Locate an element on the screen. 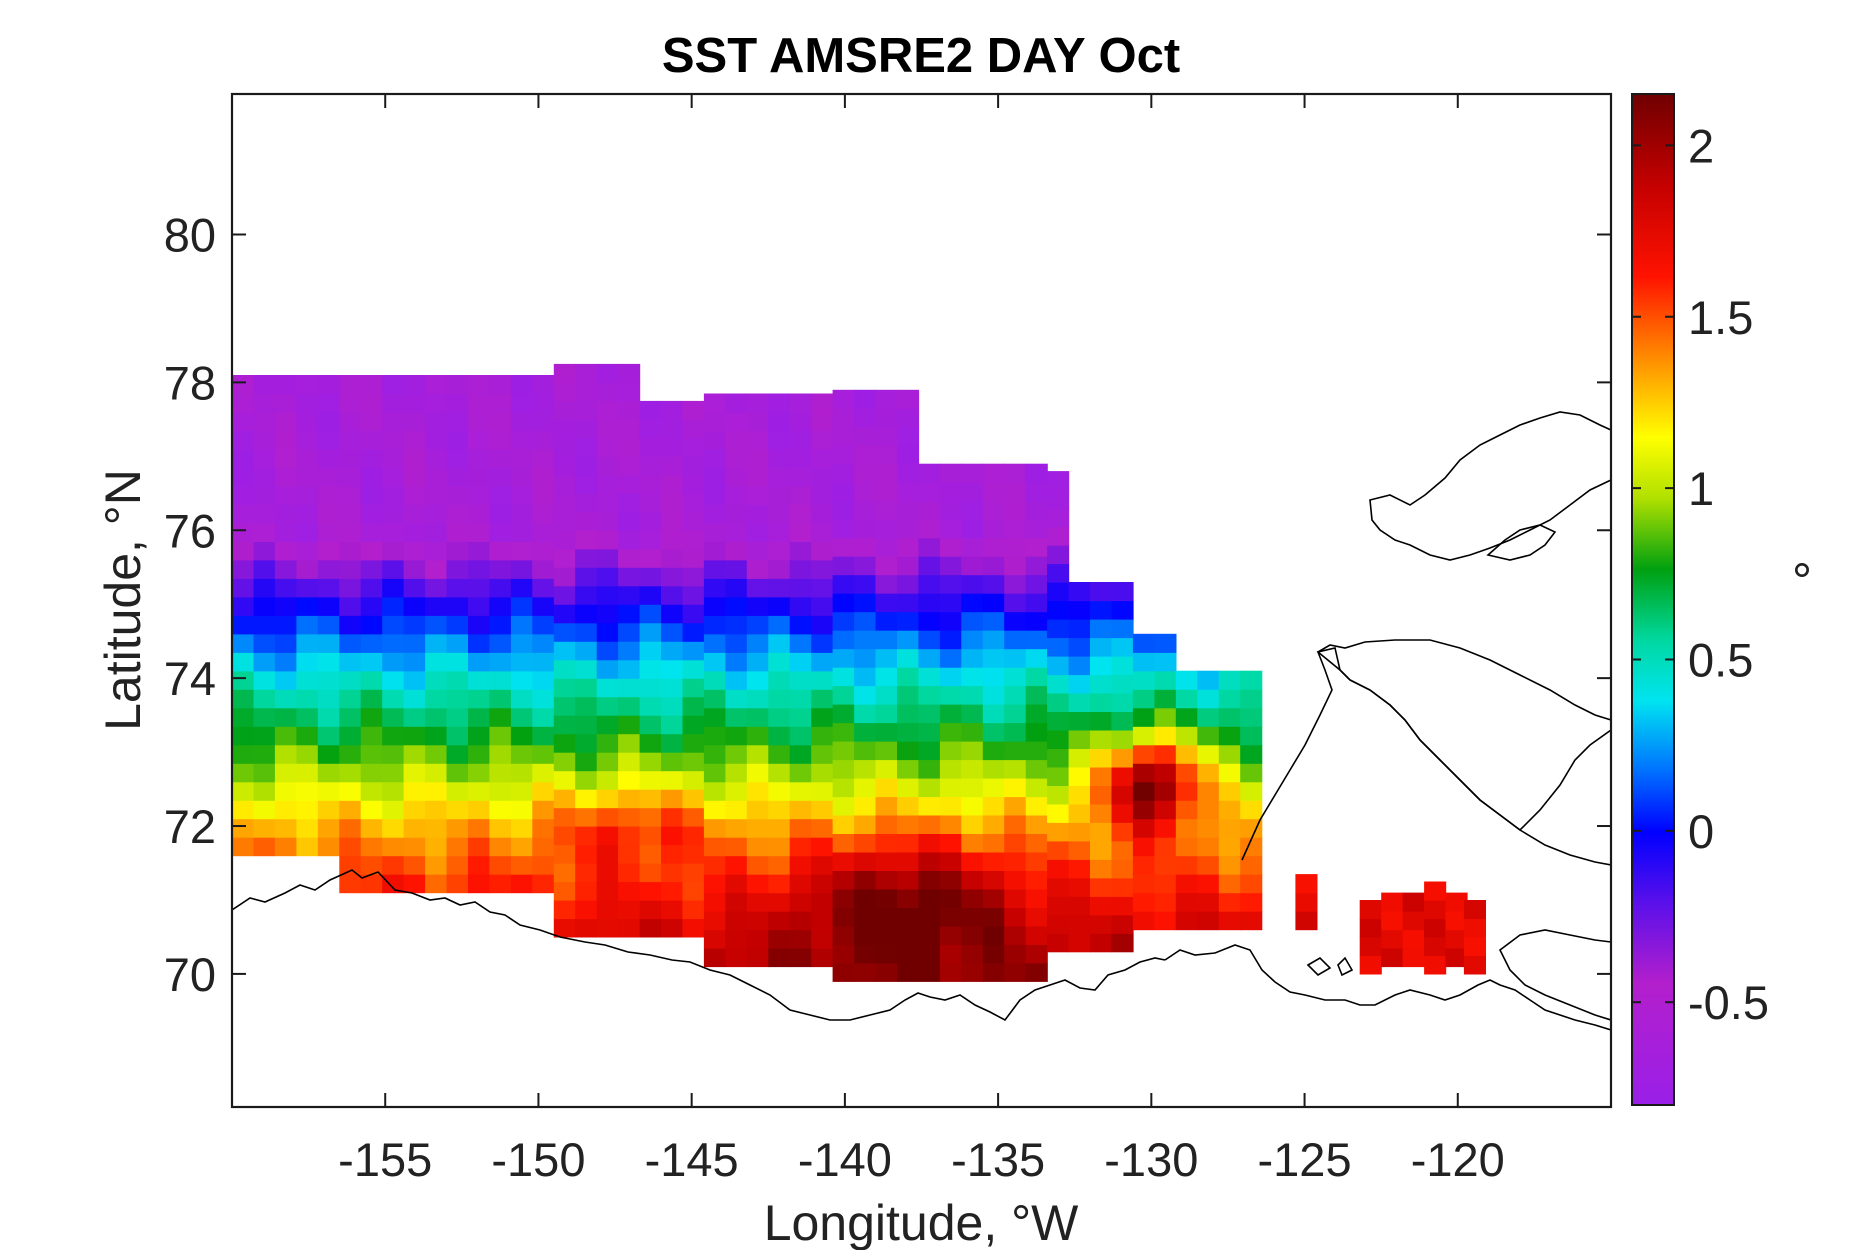  y-tick-label: 76 is located at coordinates (190, 530).